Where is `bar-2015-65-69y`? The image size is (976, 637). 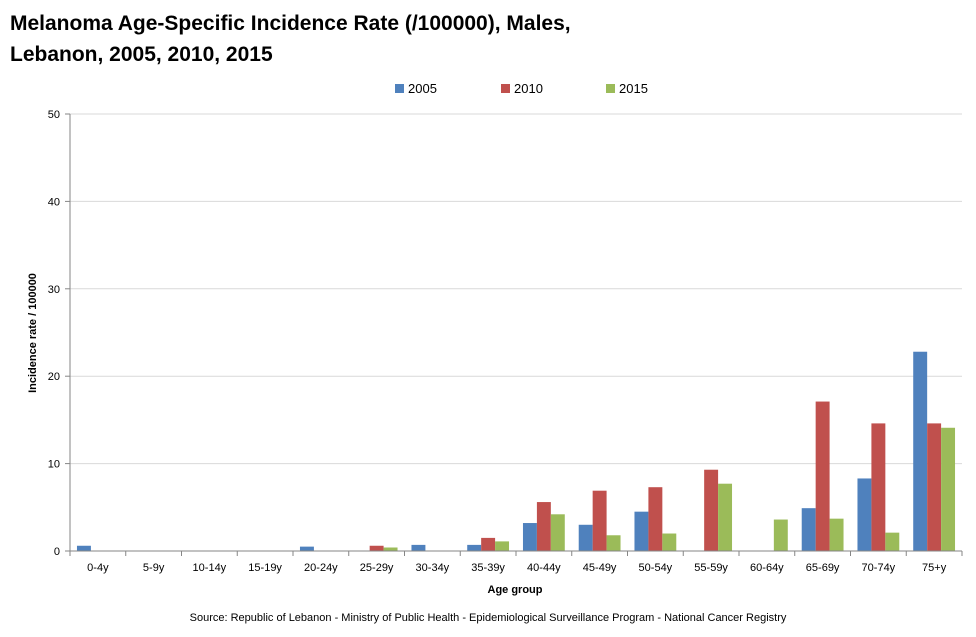 bar-2015-65-69y is located at coordinates (836, 534).